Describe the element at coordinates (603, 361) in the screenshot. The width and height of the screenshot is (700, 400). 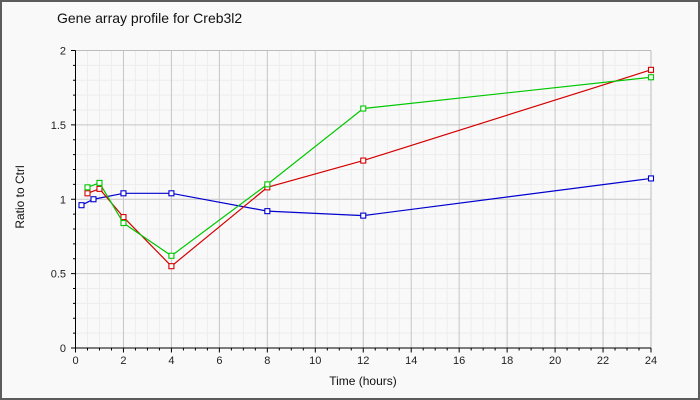
I see `x-tick-label: 22` at that location.